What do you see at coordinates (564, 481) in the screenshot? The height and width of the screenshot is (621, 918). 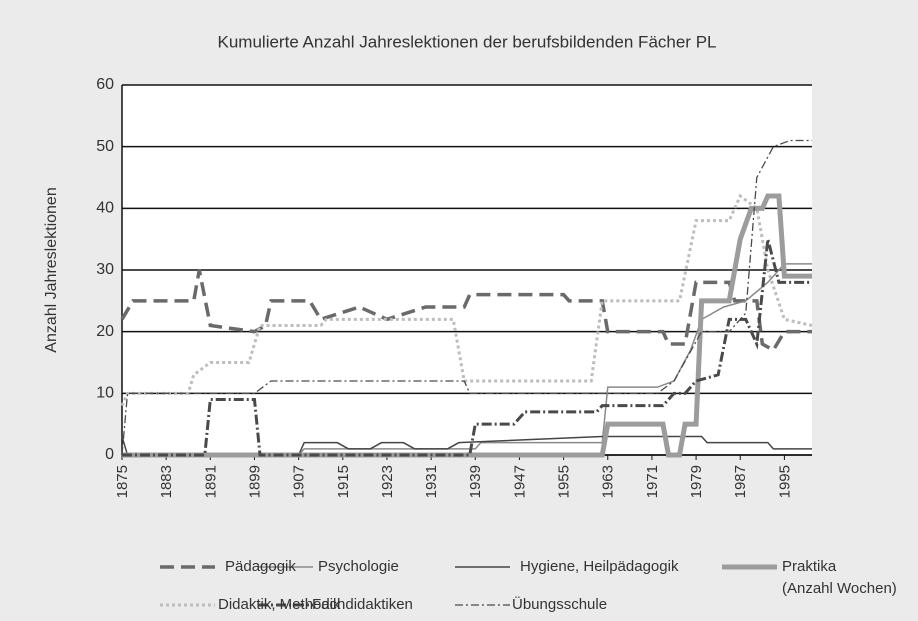 I see `x-tick-label: 1955` at bounding box center [564, 481].